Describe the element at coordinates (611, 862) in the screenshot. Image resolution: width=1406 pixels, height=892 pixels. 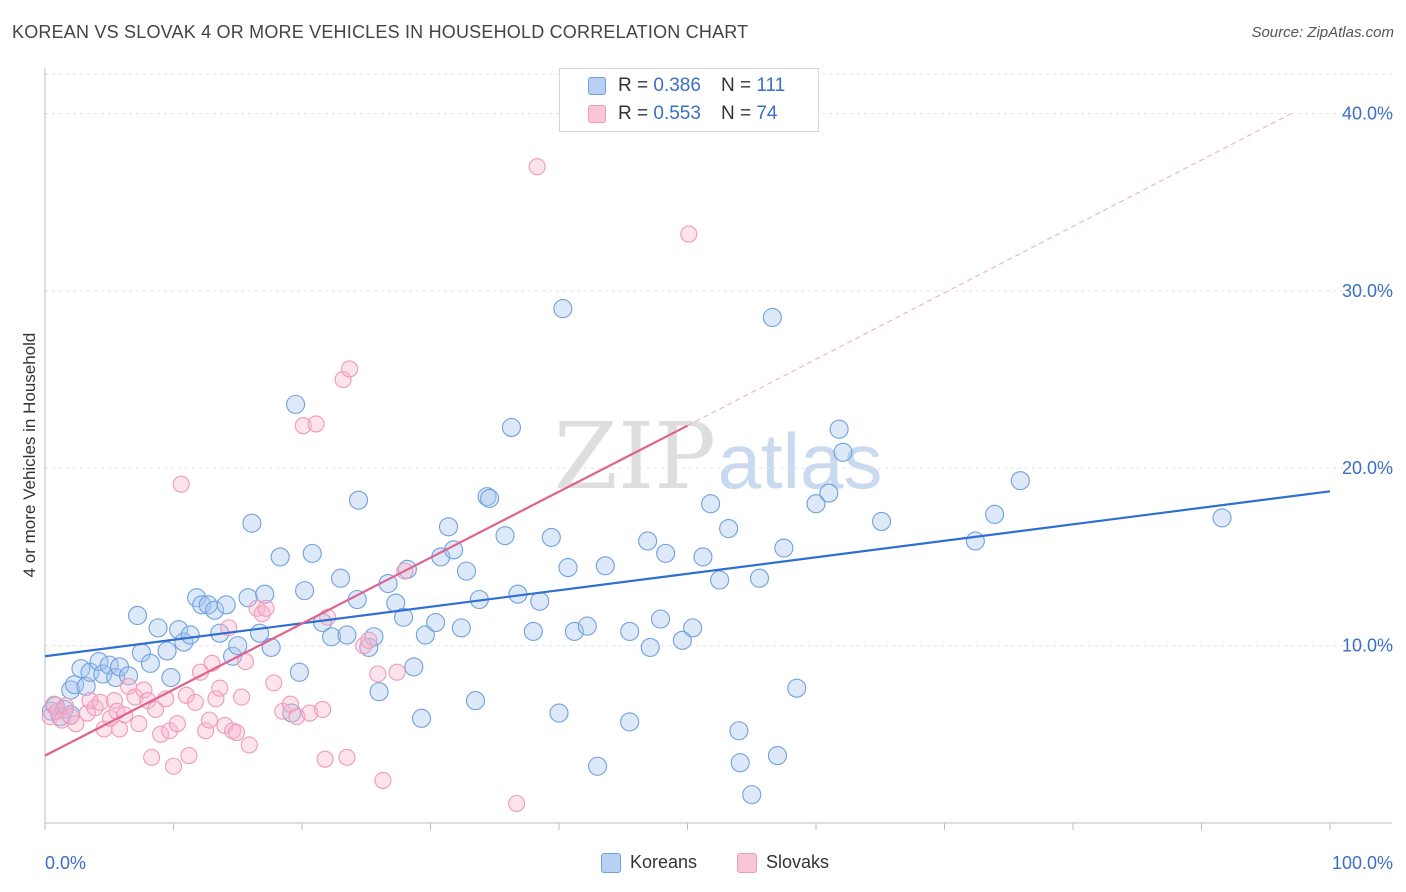
I see `koreans-legend-swatch` at that location.